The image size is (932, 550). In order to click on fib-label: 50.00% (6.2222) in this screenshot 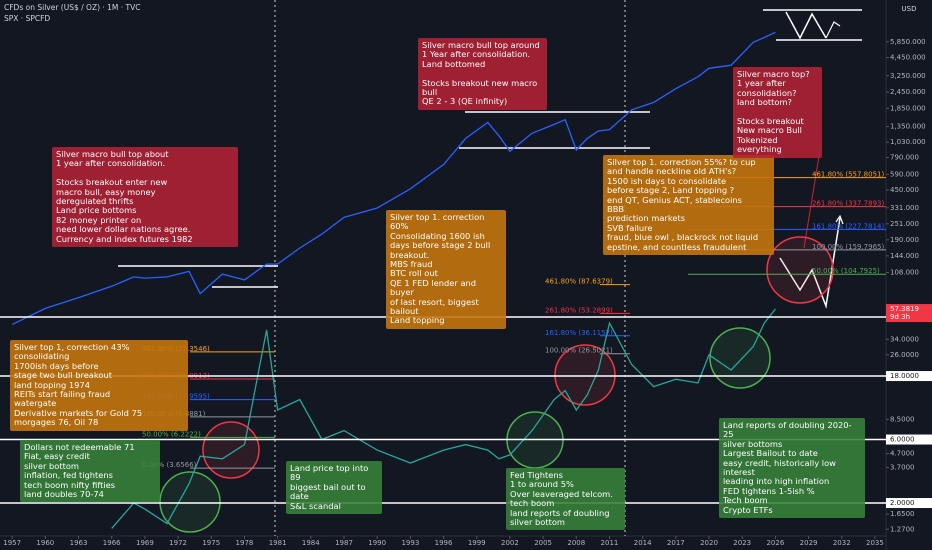, I will do `click(171, 434)`.